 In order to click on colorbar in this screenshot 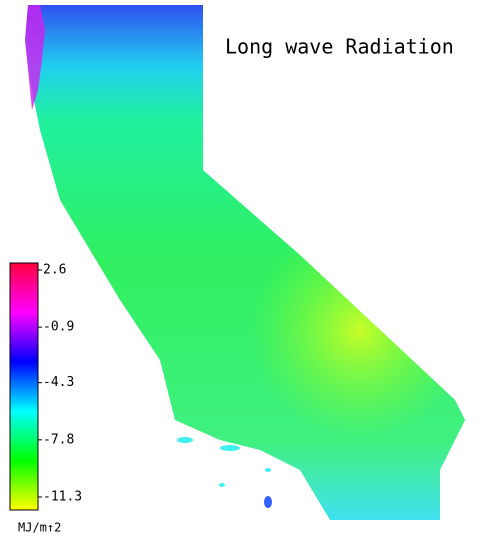, I will do `click(24, 386)`.